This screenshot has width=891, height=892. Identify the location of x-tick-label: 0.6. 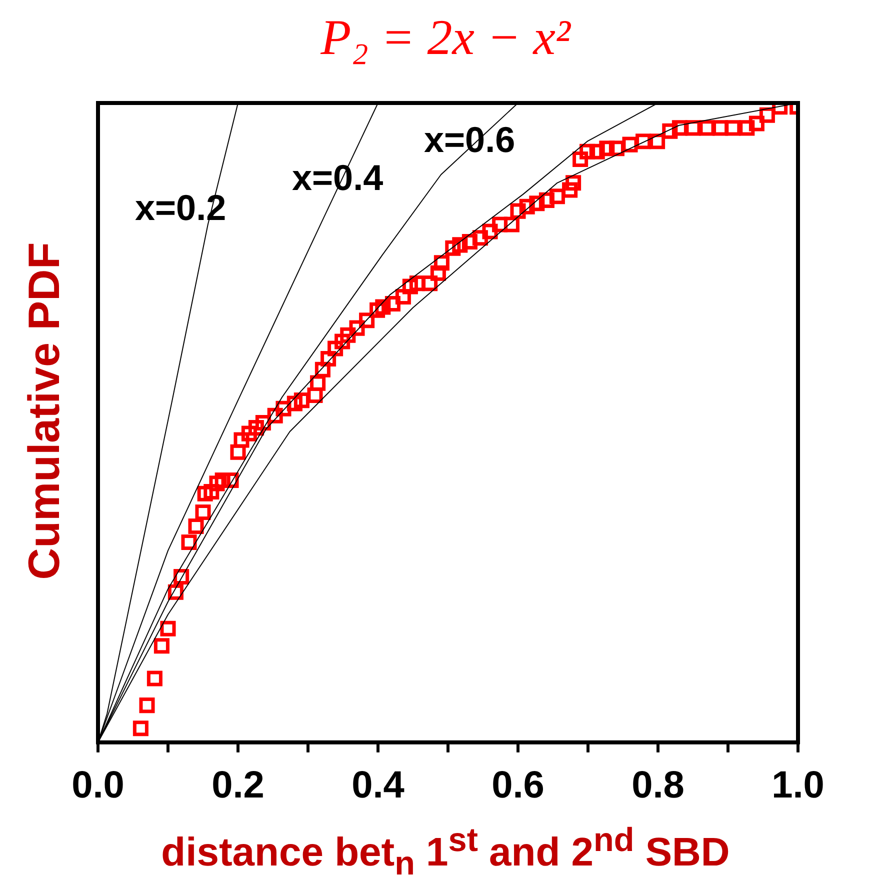
(518, 785).